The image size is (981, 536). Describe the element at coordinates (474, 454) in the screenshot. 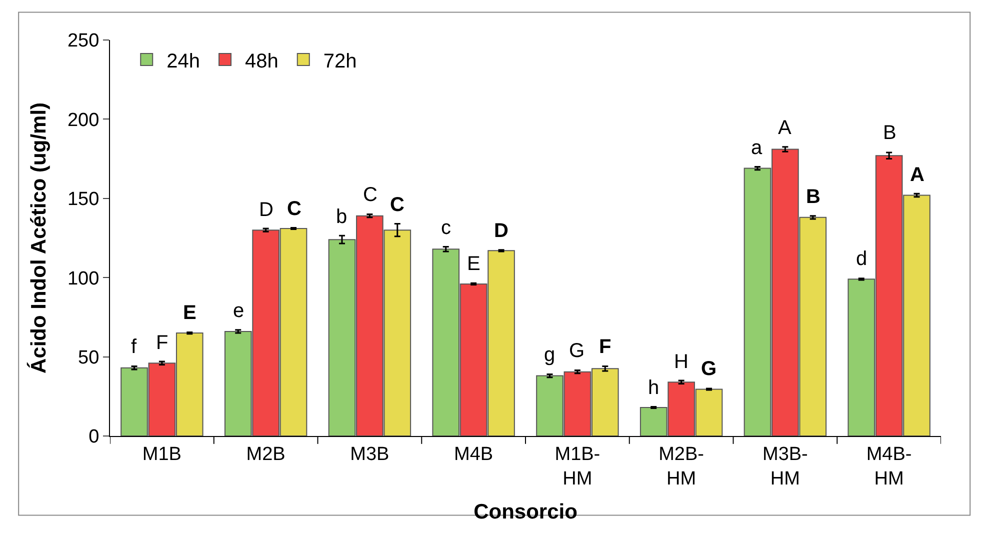

I see `x-tick-label: M4B` at that location.